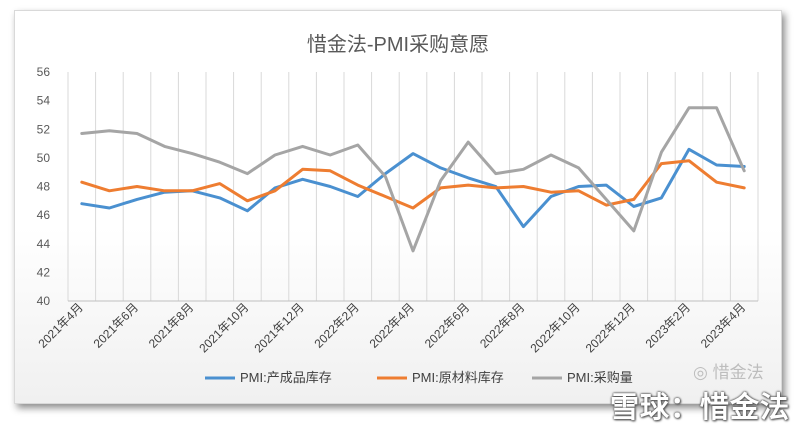 This screenshot has height=431, width=800. Describe the element at coordinates (44, 215) in the screenshot. I see `y-tick-label: 46` at that location.